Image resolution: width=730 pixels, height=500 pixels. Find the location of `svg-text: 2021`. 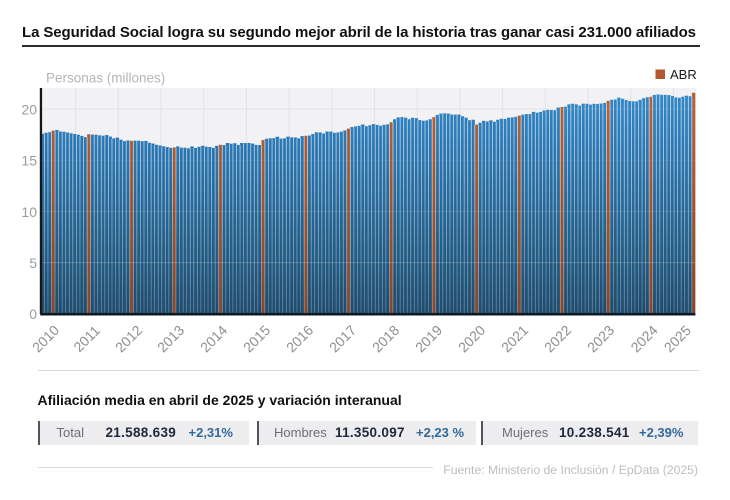

svg-text: 2021 is located at coordinates (514, 338).